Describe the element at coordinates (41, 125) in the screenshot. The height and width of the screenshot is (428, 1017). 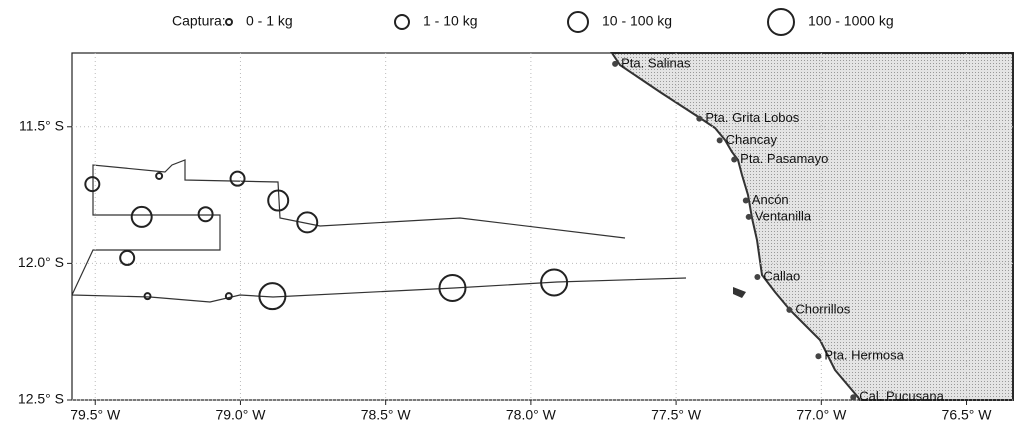
I see `y-tick-label: 11.5° S` at that location.